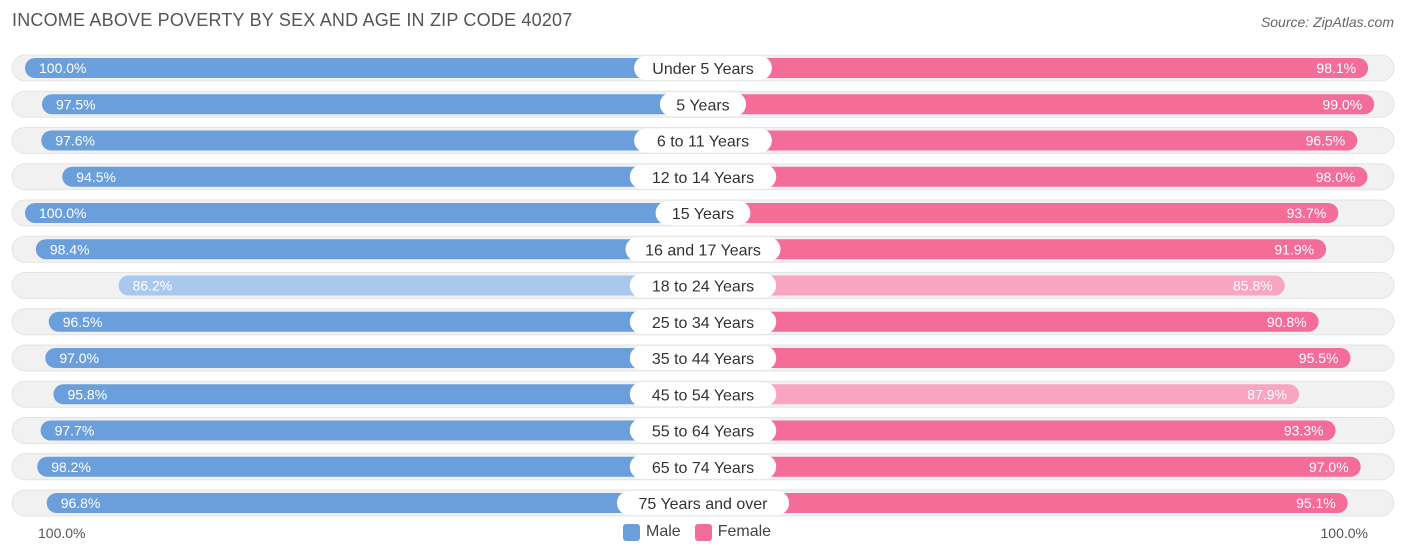 Image resolution: width=1406 pixels, height=559 pixels. I want to click on legend-item-female: Female, so click(733, 532).